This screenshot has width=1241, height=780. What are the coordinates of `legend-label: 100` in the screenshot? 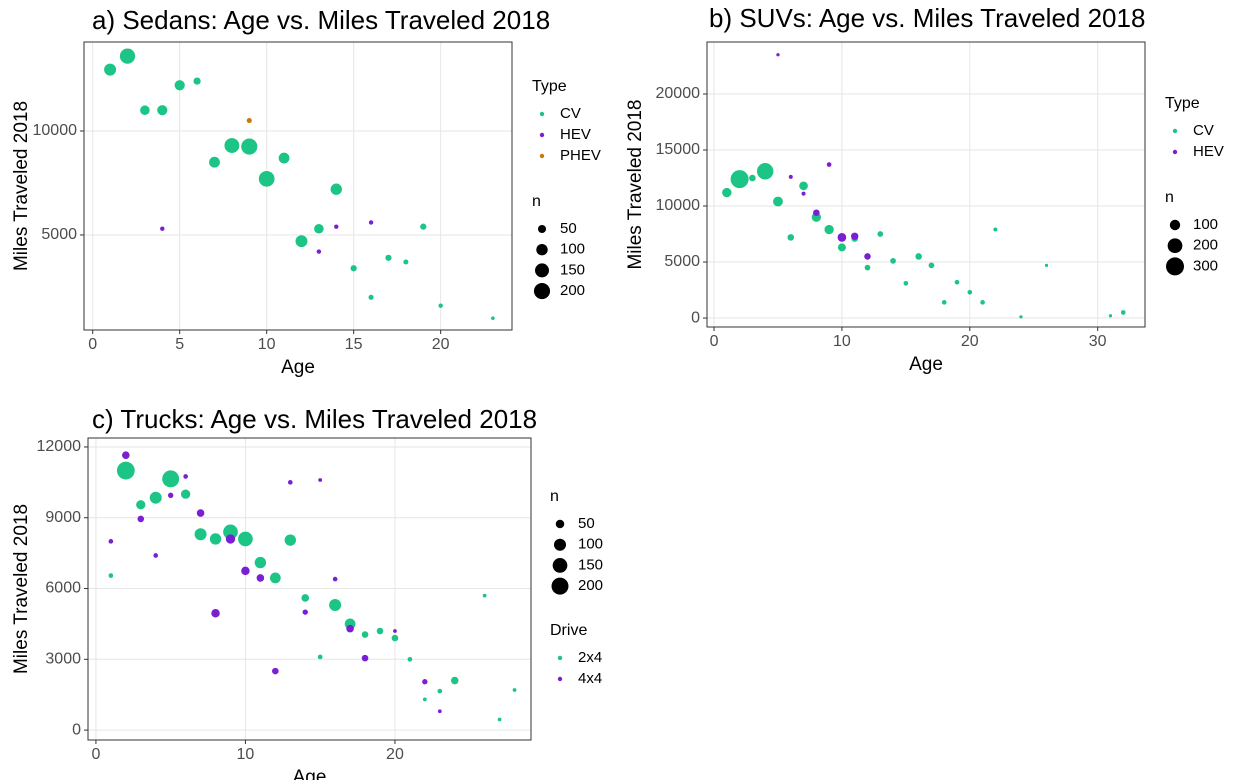 It's located at (1205, 224).